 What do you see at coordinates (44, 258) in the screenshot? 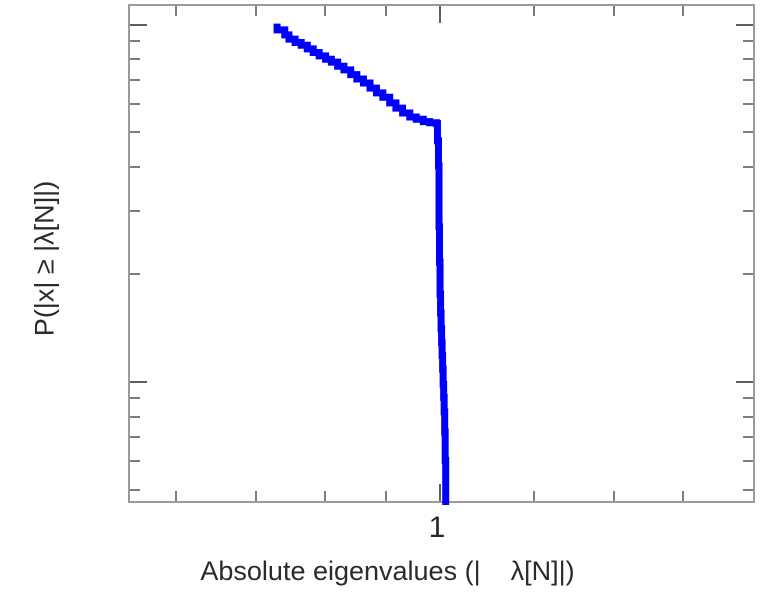
I see `y-axis-title: P(|x| ≥ |λ[N]|)` at bounding box center [44, 258].